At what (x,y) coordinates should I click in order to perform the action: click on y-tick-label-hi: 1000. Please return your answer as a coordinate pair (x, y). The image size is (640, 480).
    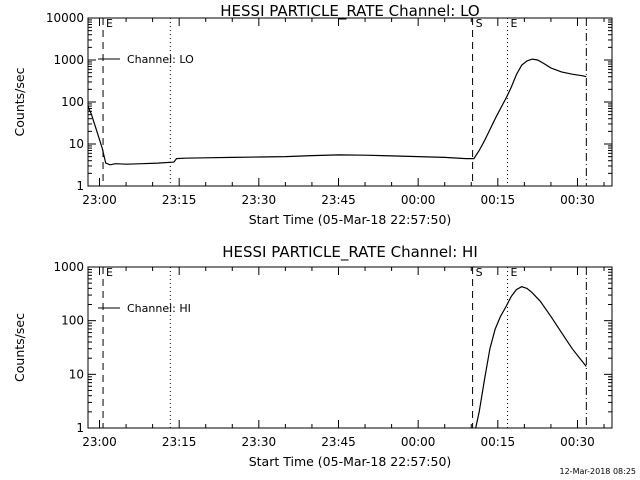
    Looking at the image, I should click on (68, 267).